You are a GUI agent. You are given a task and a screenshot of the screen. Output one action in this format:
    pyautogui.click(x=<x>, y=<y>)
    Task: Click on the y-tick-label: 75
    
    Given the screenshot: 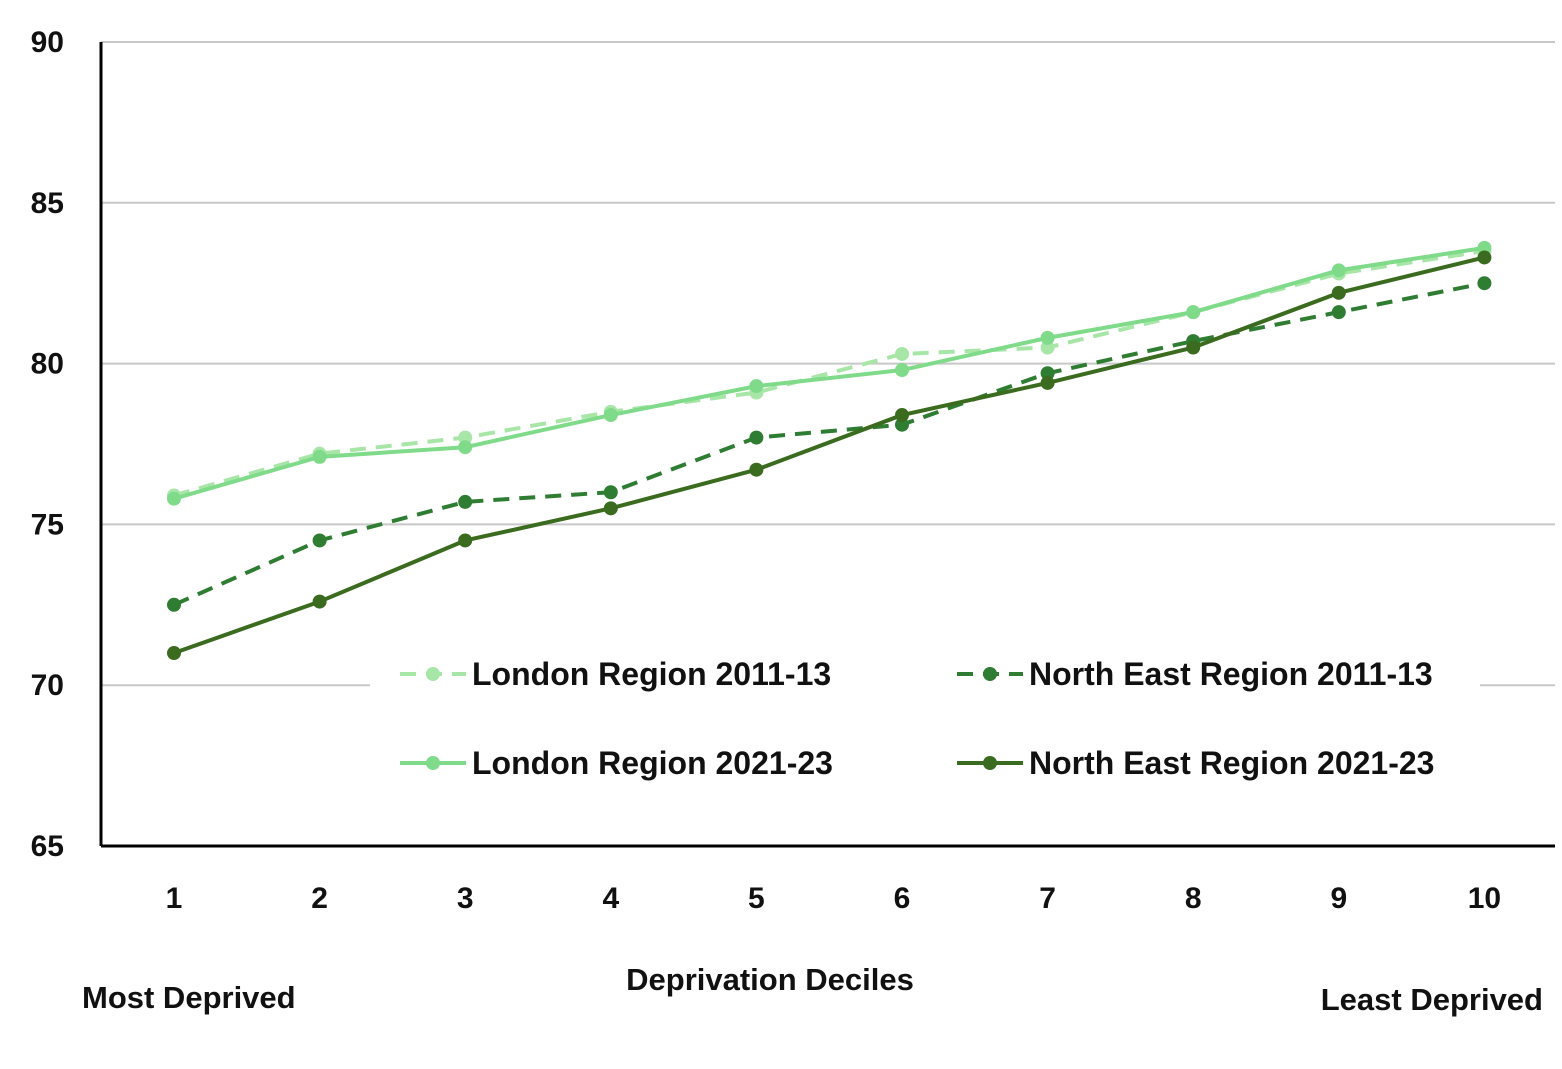 What is the action you would take?
    pyautogui.click(x=47, y=524)
    